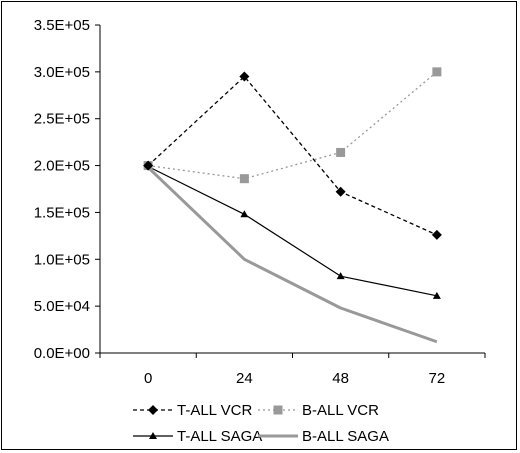 Image resolution: width=520 pixels, height=453 pixels. I want to click on legend-label: B-ALL SAGA, so click(345, 436).